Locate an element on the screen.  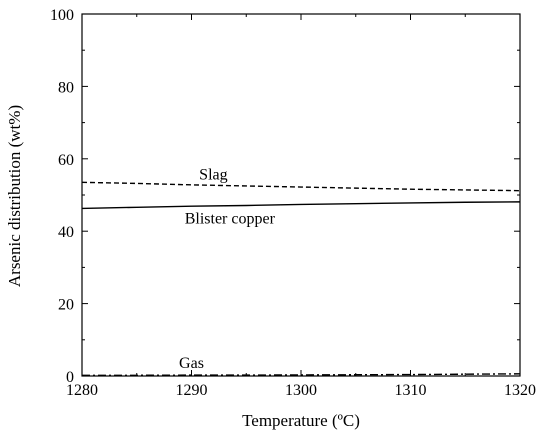
x-tick-label: 1320 is located at coordinates (520, 390).